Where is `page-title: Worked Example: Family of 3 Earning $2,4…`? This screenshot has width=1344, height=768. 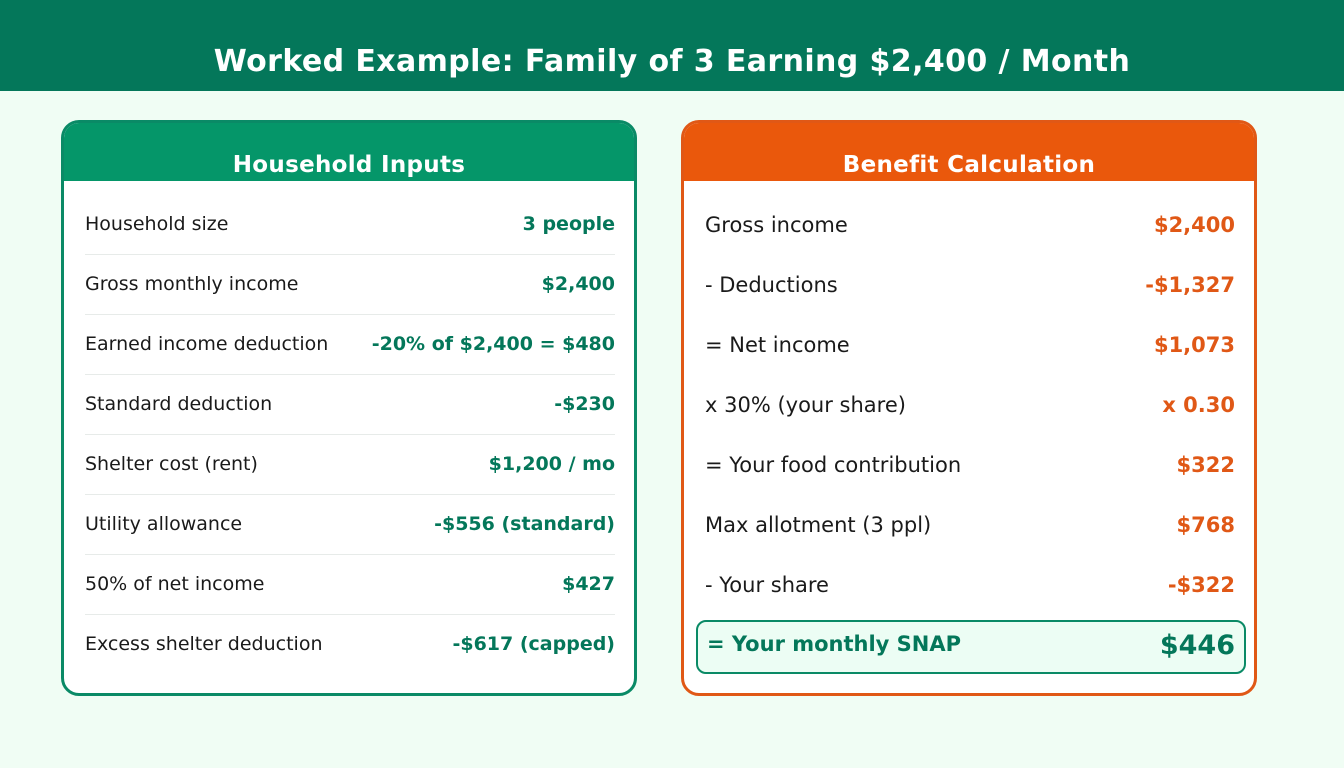 page-title: Worked Example: Family of 3 Earning $2,4… is located at coordinates (672, 61).